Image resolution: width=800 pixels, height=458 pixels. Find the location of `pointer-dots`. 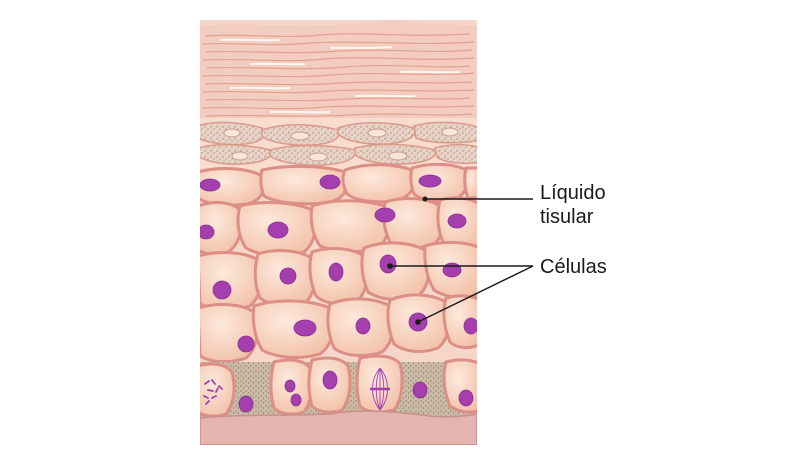

pointer-dots is located at coordinates (407, 260).